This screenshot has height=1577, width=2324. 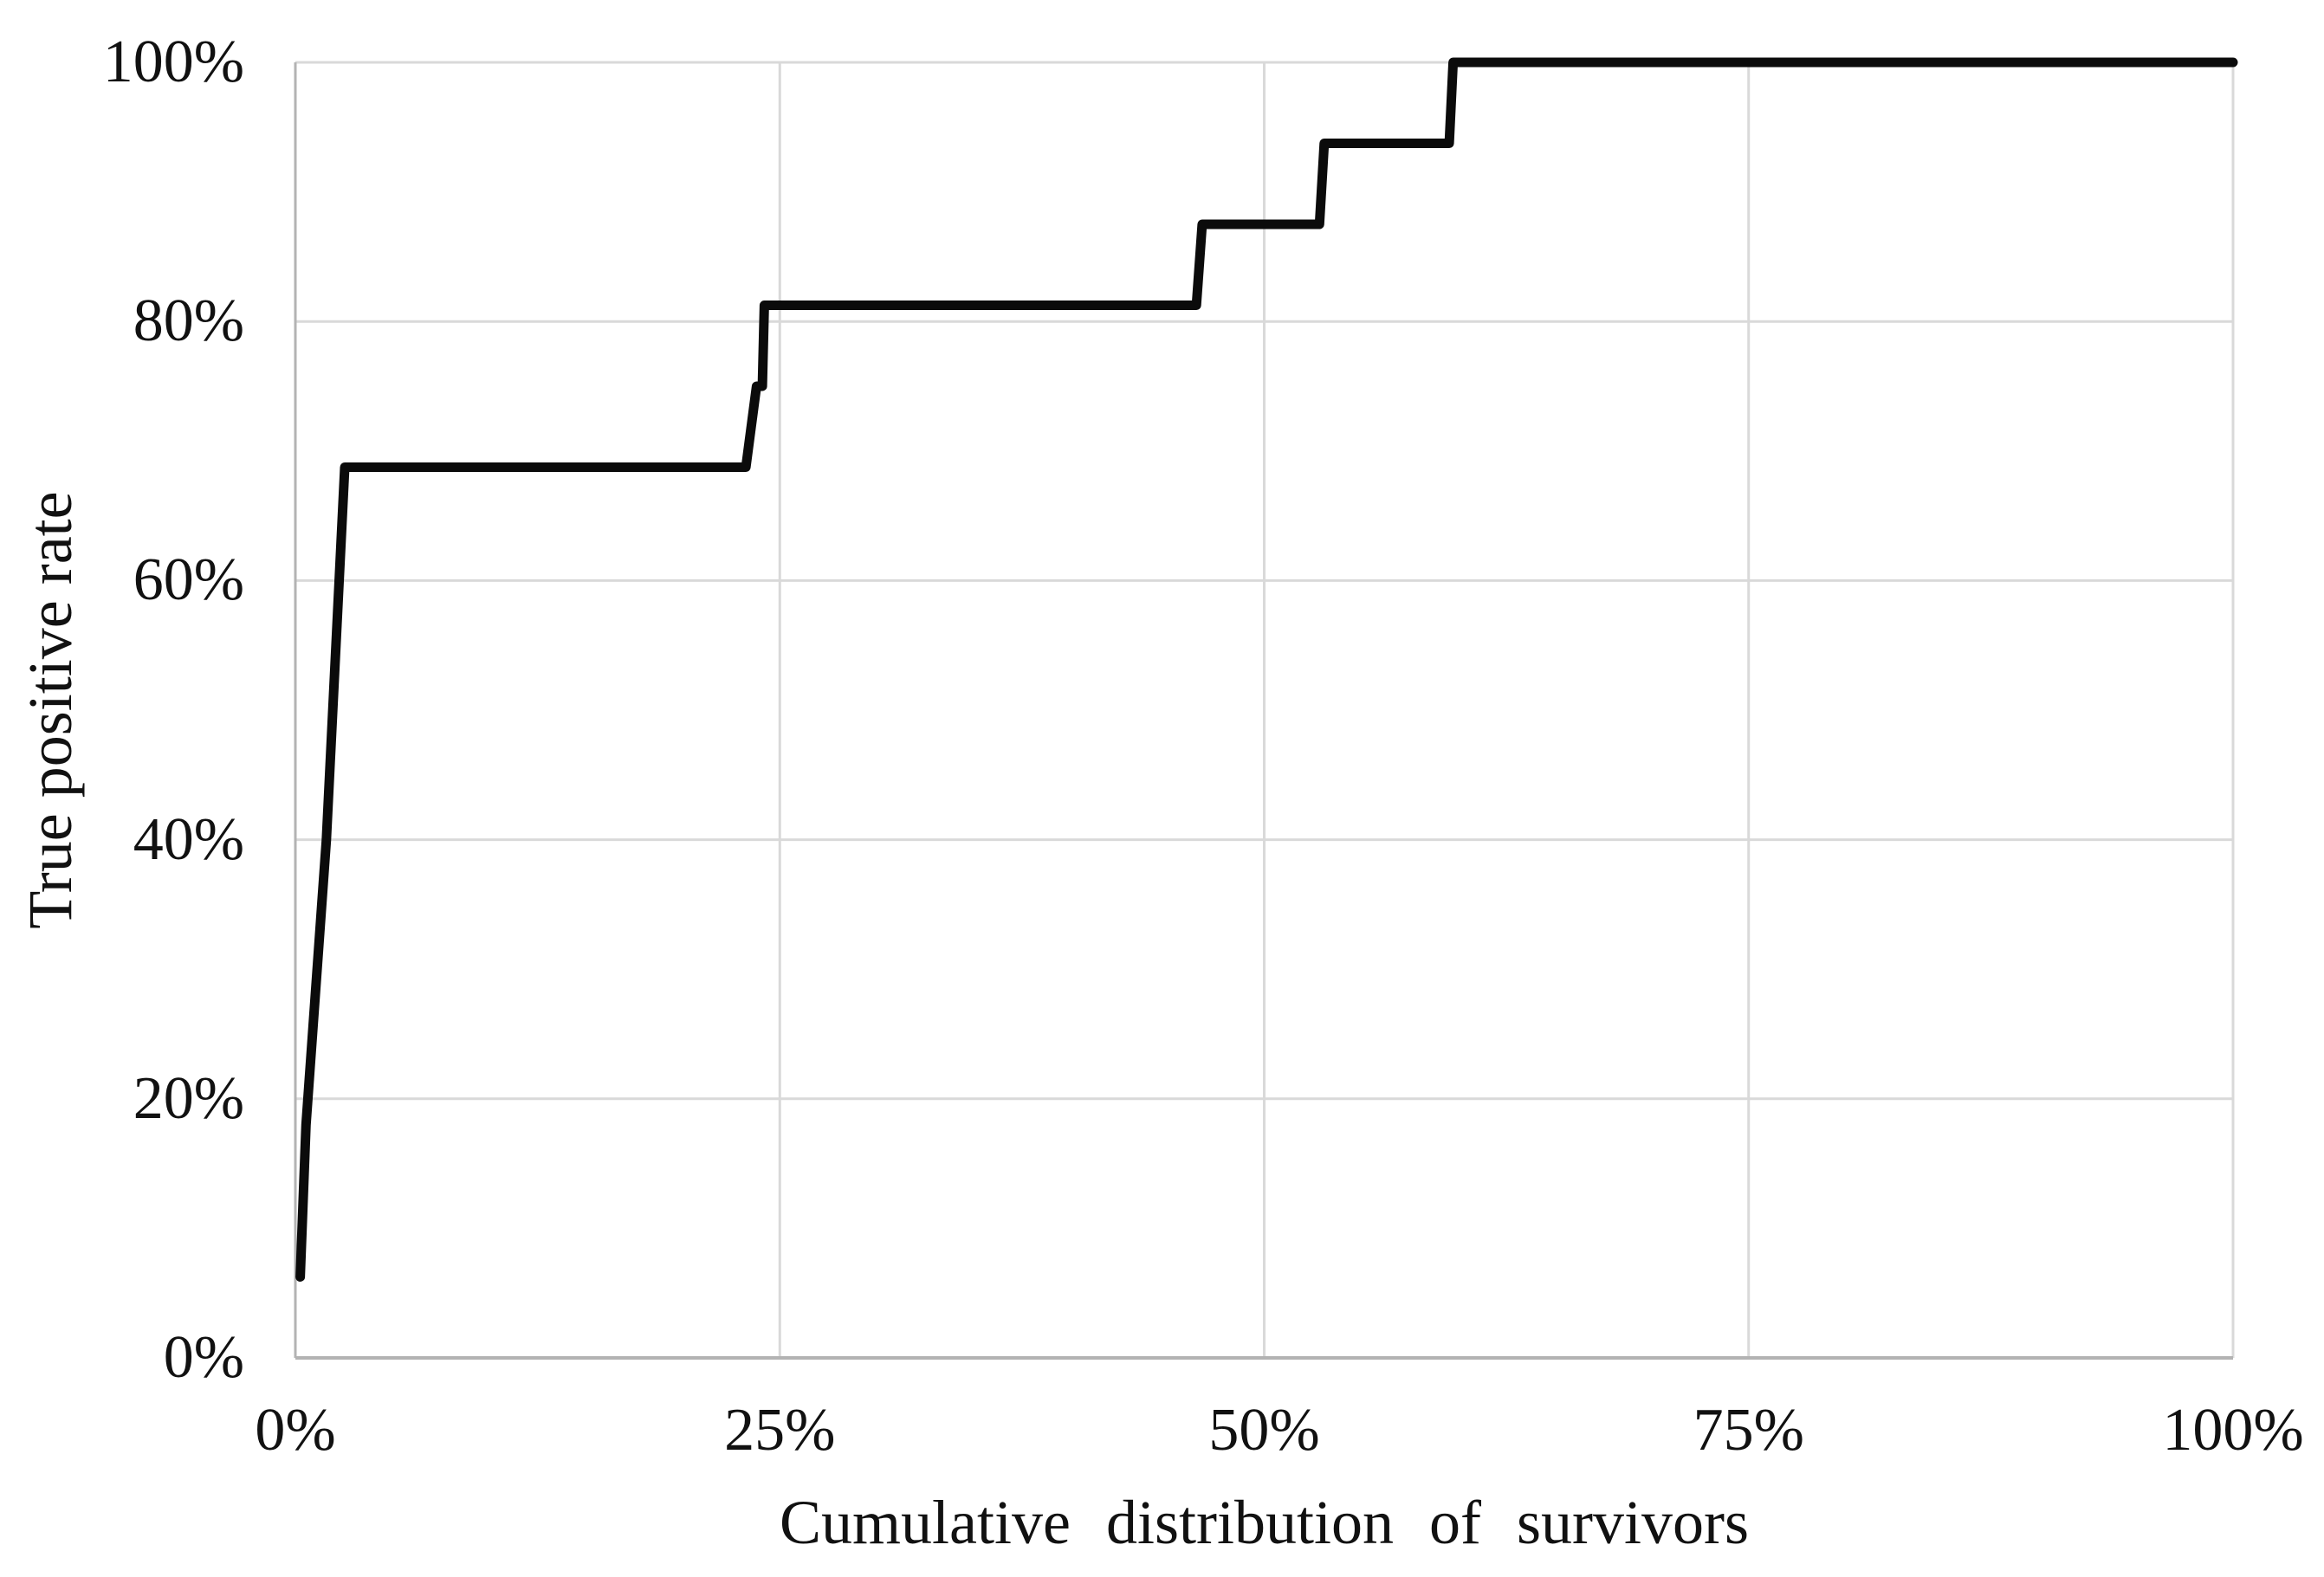 I want to click on x-tick-label-25%: 25%, so click(x=780, y=1430).